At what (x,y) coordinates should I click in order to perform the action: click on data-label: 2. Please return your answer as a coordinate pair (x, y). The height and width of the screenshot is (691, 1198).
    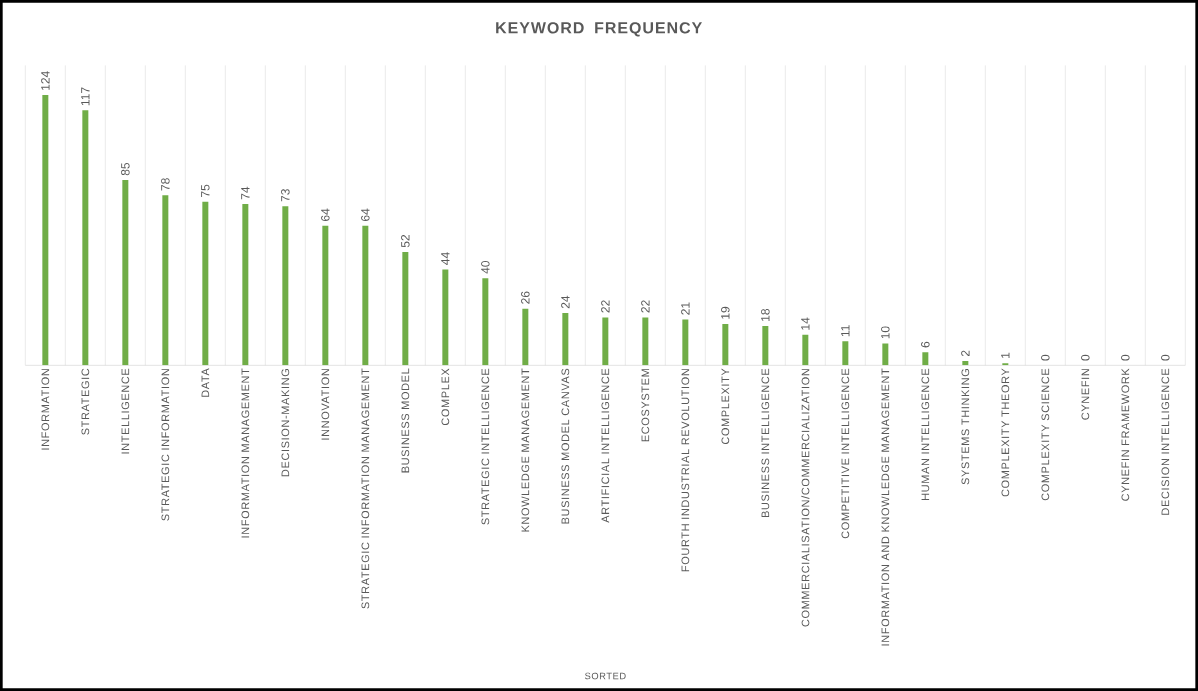
    Looking at the image, I should click on (965, 353).